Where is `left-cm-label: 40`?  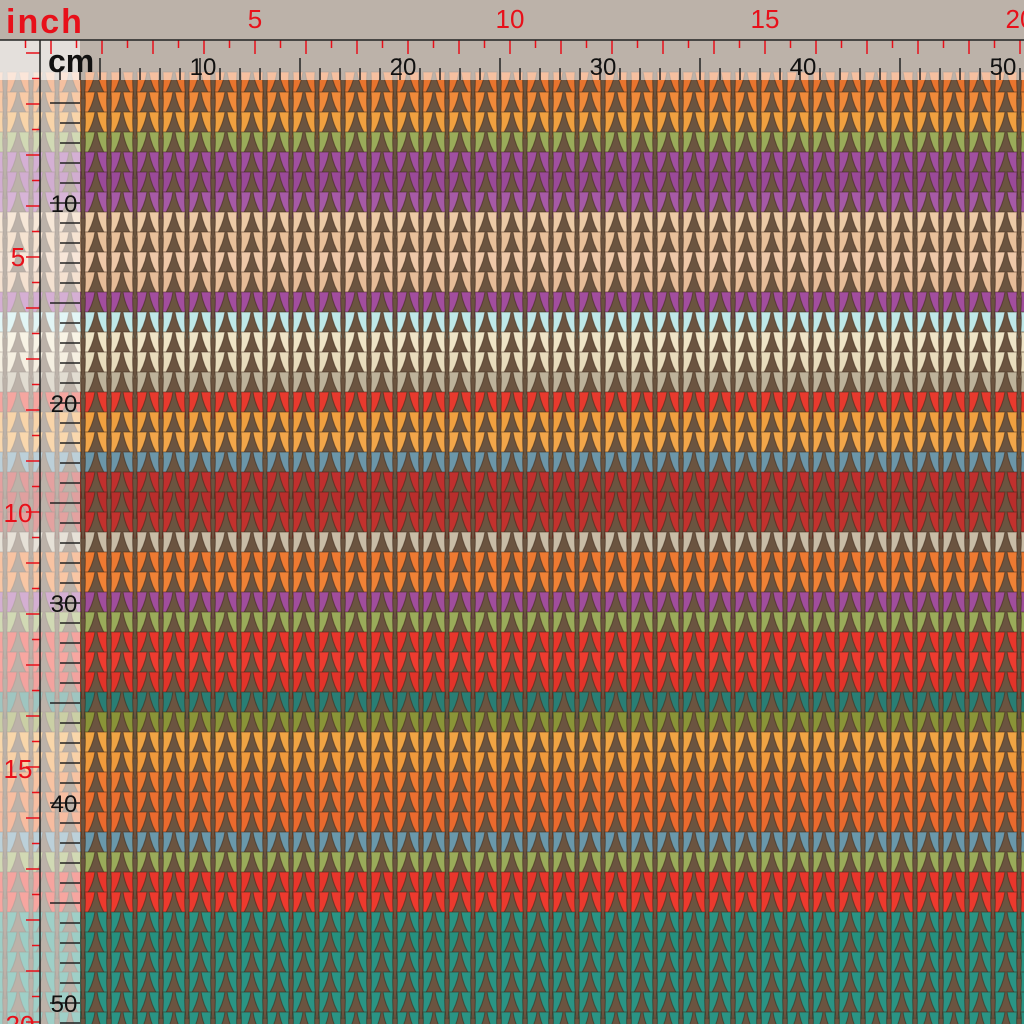 left-cm-label: 40 is located at coordinates (64, 804).